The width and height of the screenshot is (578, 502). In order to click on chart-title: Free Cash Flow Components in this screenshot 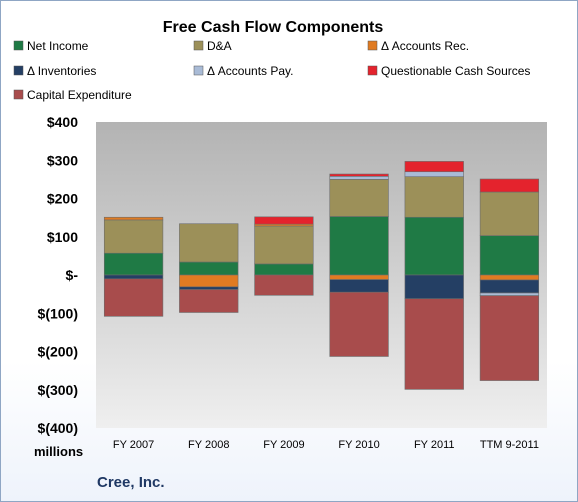, I will do `click(273, 27)`.